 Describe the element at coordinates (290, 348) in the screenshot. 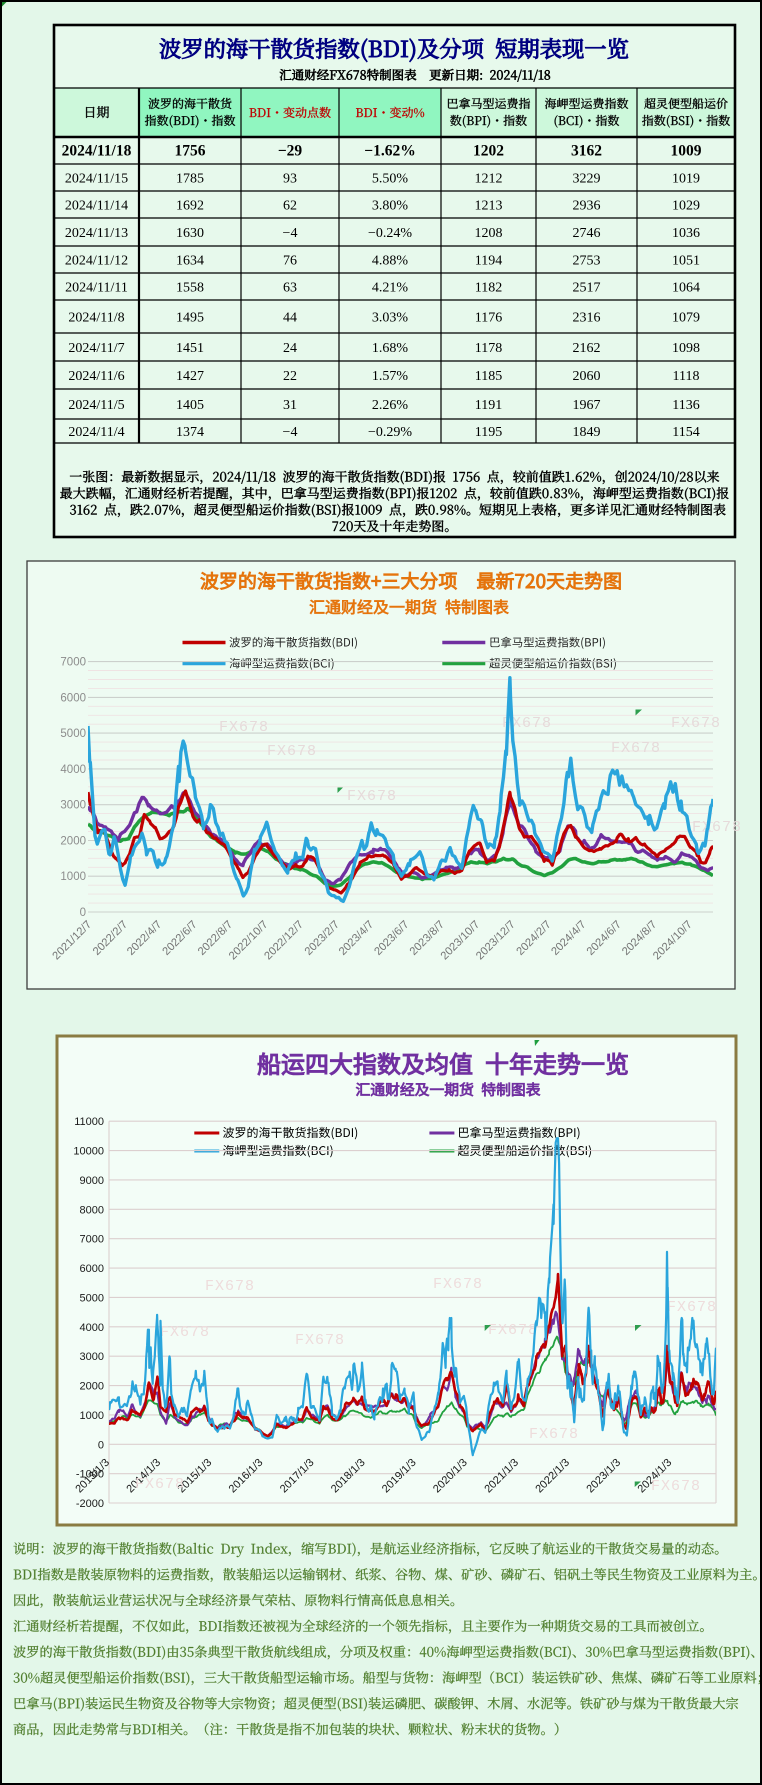

I see `svg-text: 24` at that location.